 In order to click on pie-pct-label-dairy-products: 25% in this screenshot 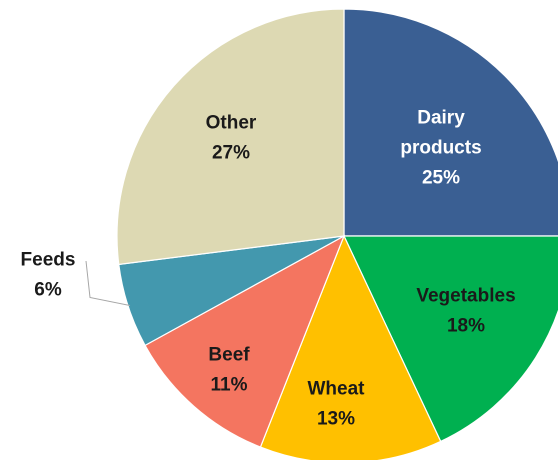, I will do `click(441, 178)`.